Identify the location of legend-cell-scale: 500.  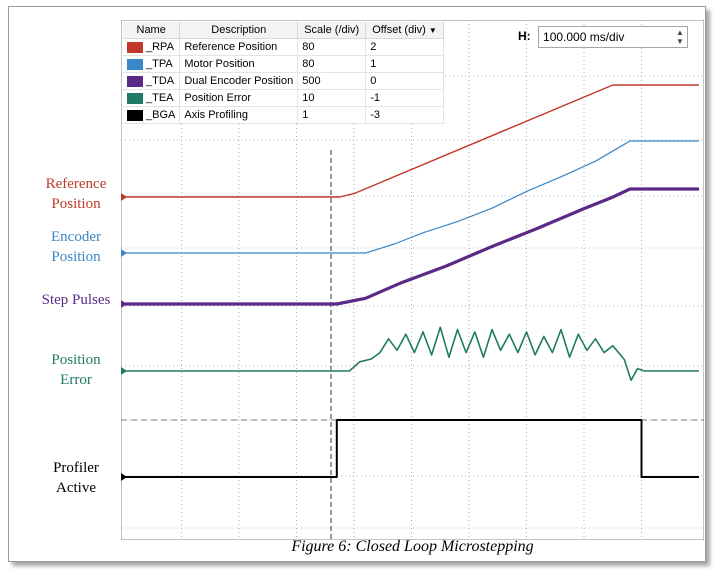
(332, 81).